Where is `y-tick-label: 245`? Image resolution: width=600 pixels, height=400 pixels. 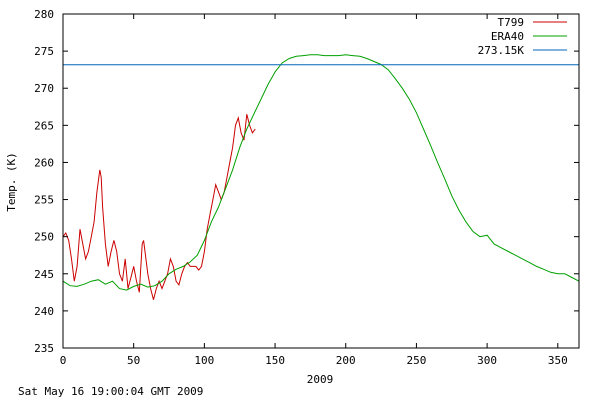
y-tick-label: 245 is located at coordinates (44, 274).